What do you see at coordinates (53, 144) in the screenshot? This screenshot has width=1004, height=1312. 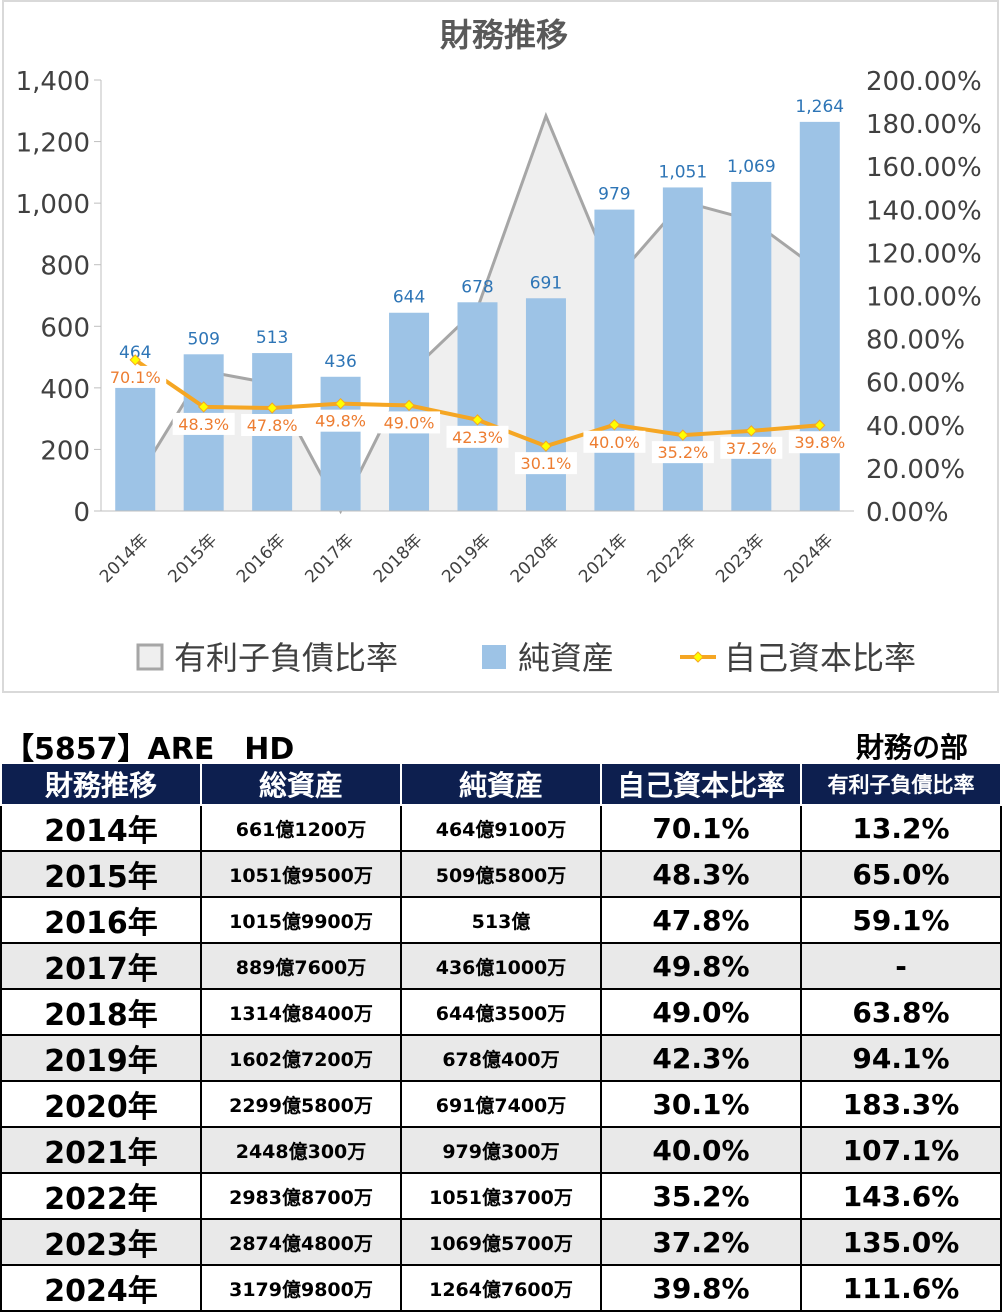 I see `left-axis-tick: 1,200` at bounding box center [53, 144].